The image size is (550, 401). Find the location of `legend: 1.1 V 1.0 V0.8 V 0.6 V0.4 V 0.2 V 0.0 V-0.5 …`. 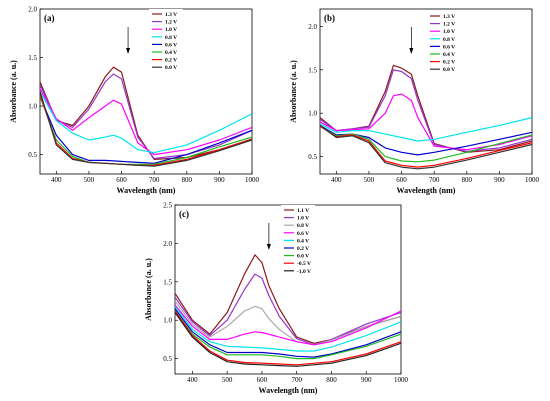

legend: 1.1 V 1.0 V0.8 V 0.6 V0.4 V 0.2 V 0.0 V-0.5 … is located at coordinates (298, 241).